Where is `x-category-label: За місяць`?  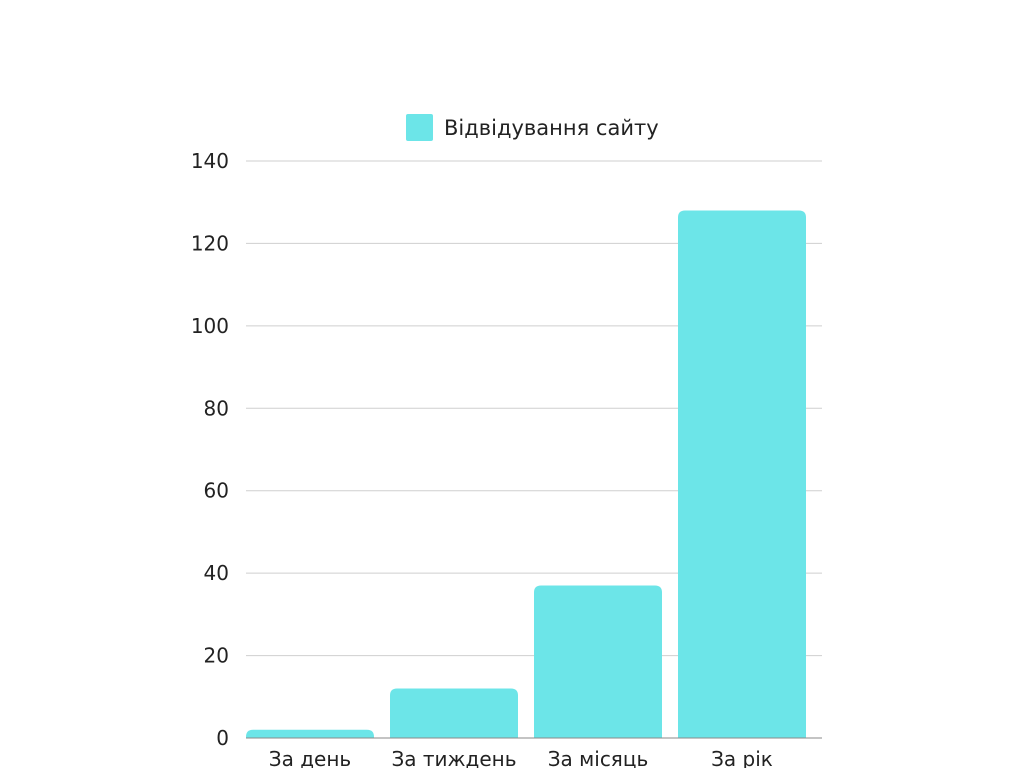
x-category-label: За місяць is located at coordinates (598, 757).